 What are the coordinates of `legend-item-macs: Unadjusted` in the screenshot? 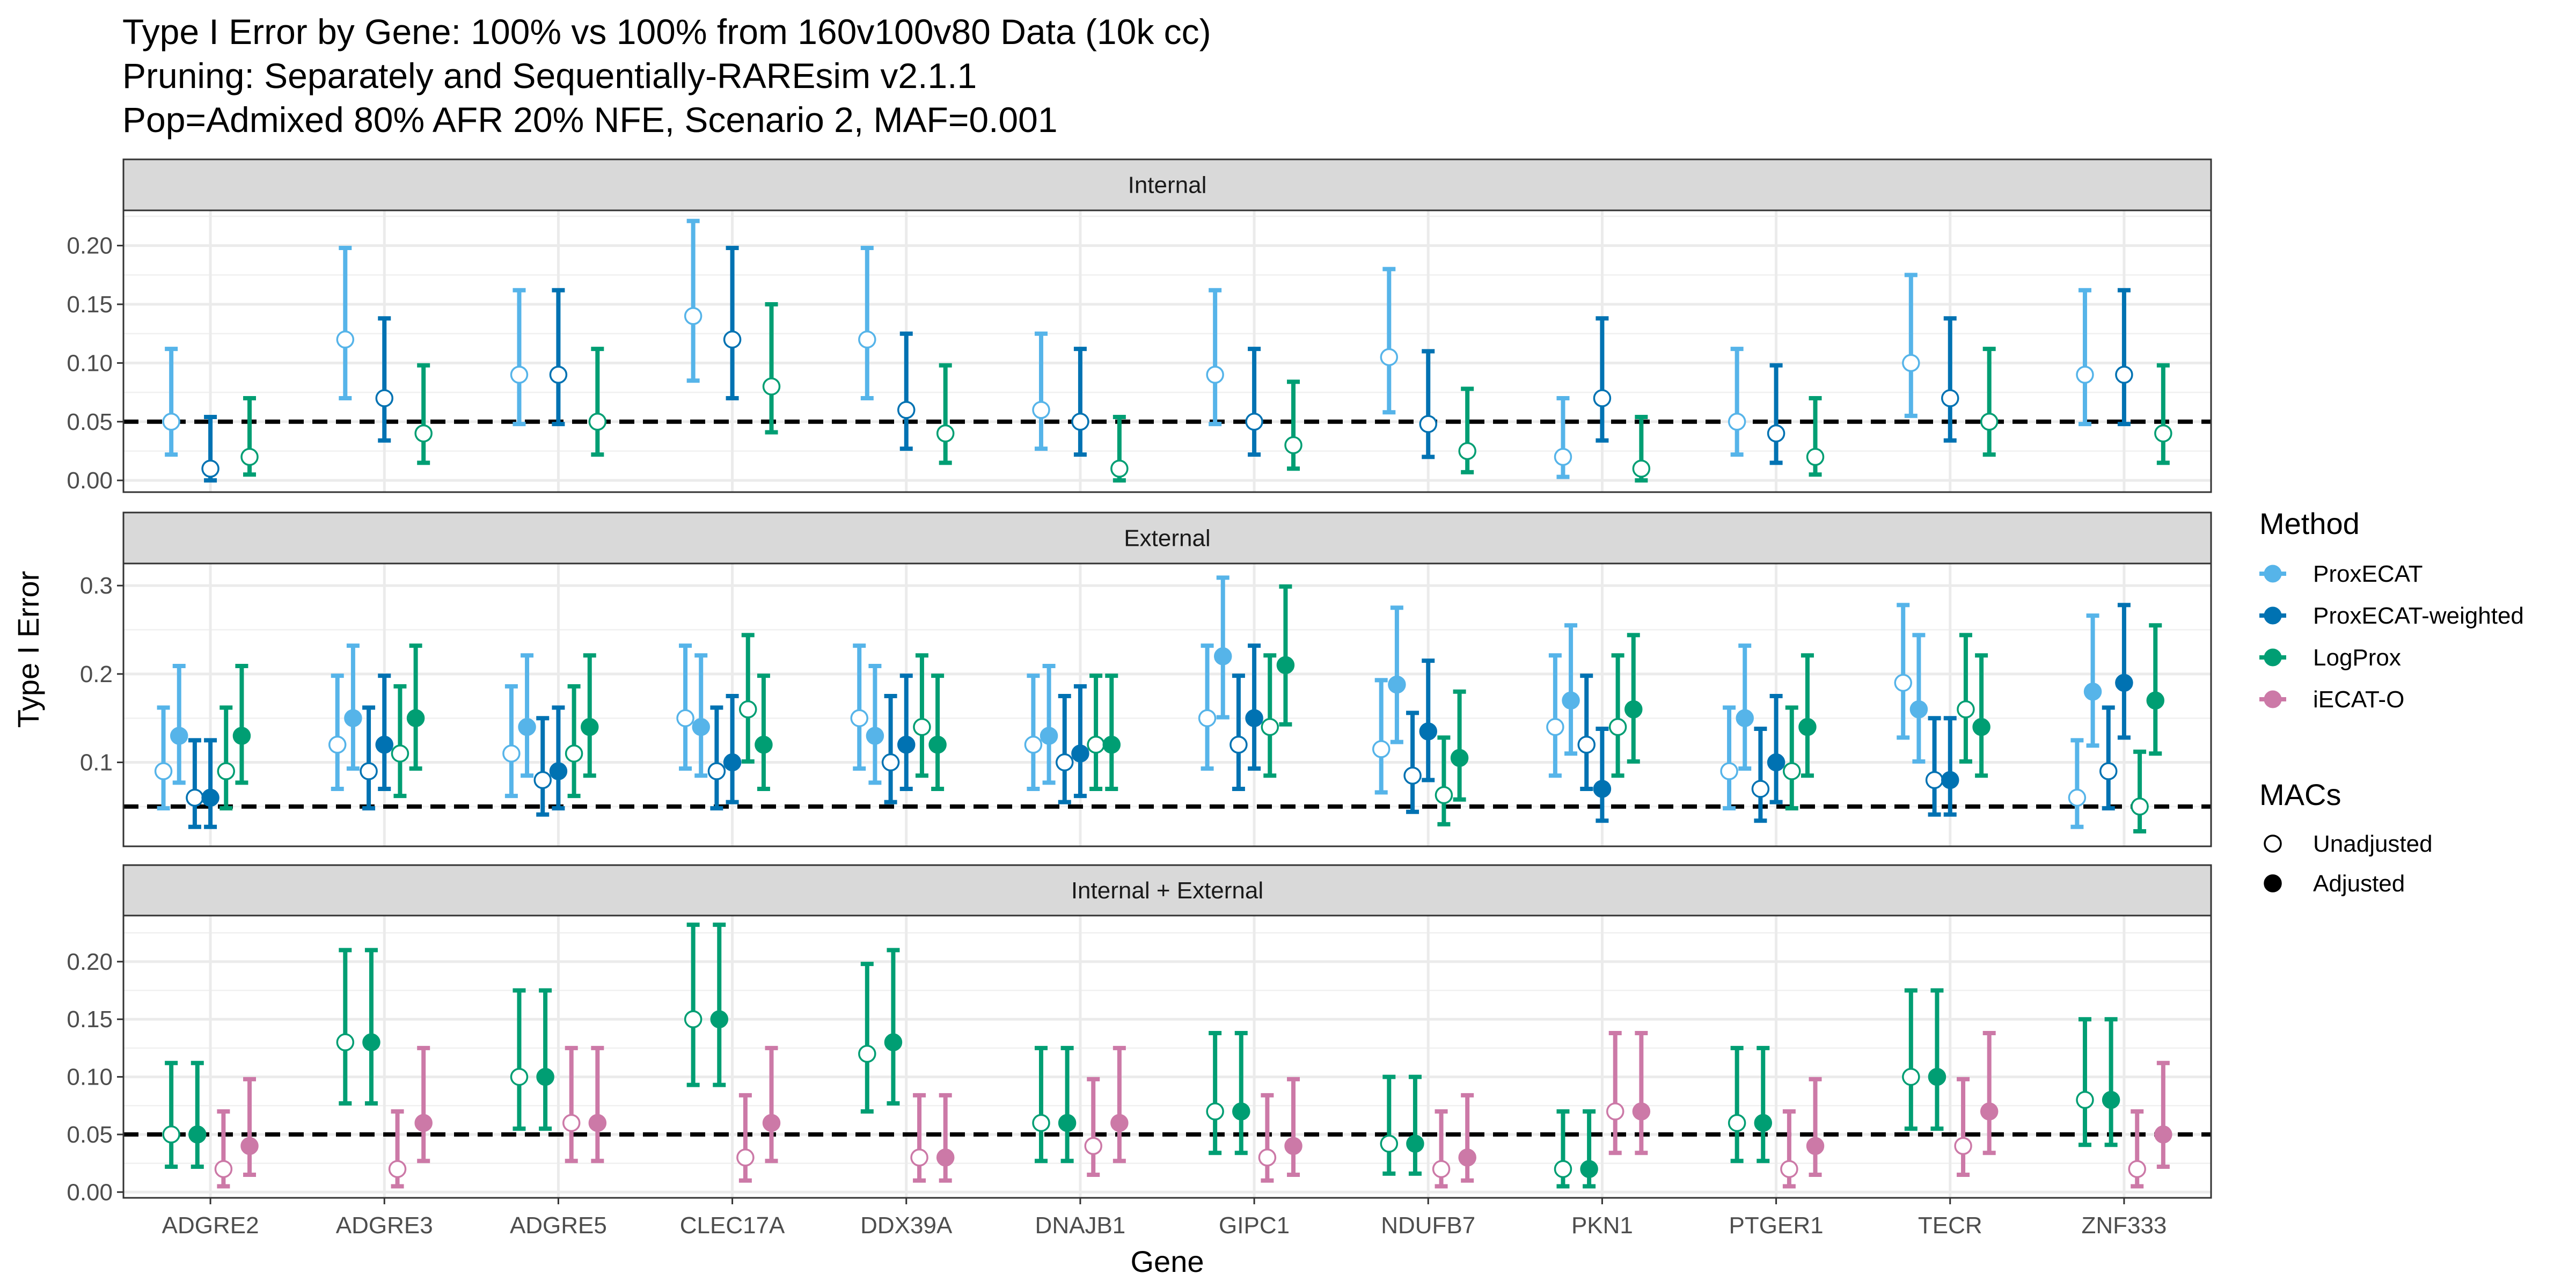 It's located at (2348, 844).